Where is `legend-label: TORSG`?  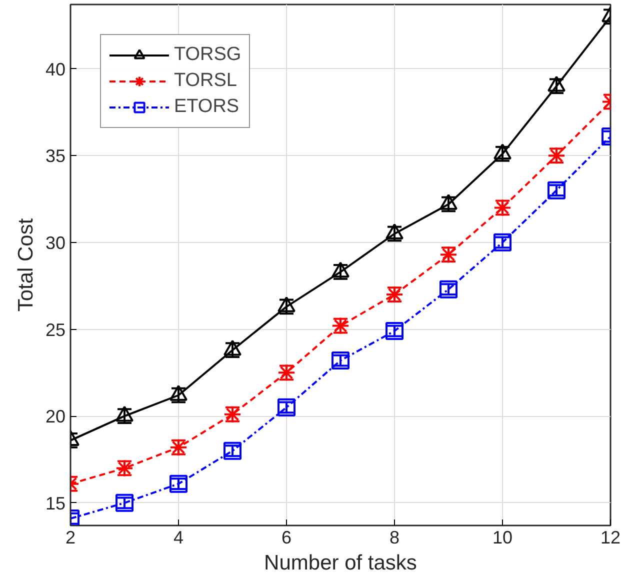
legend-label: TORSG is located at coordinates (208, 55).